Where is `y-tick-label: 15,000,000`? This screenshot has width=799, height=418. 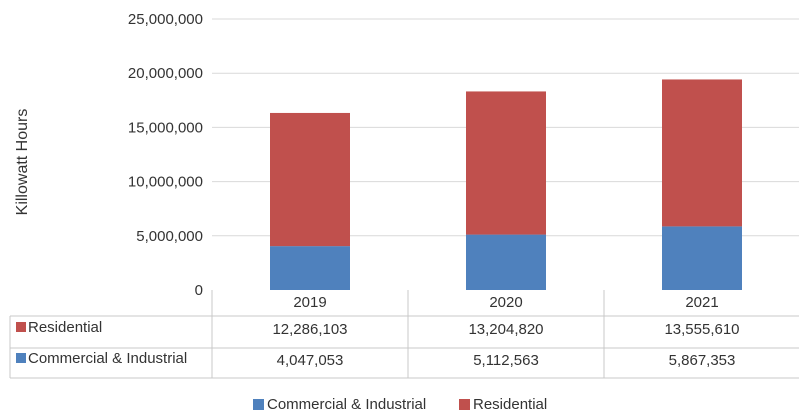
y-tick-label: 15,000,000 is located at coordinates (165, 127).